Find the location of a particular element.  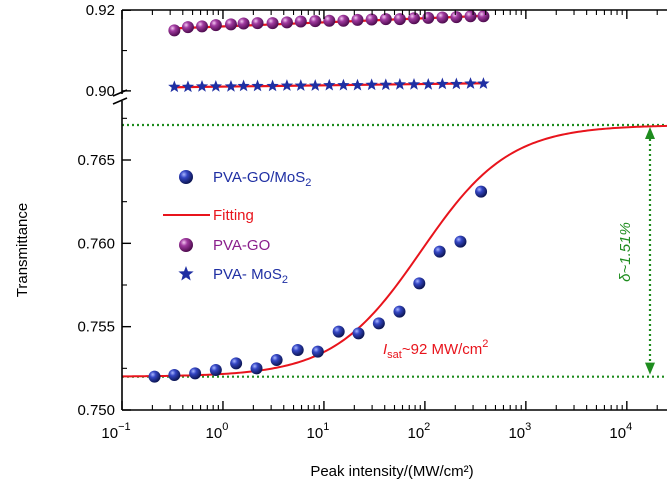

legend-label-gomos2: PVA-GO/MoS2 is located at coordinates (262, 179).